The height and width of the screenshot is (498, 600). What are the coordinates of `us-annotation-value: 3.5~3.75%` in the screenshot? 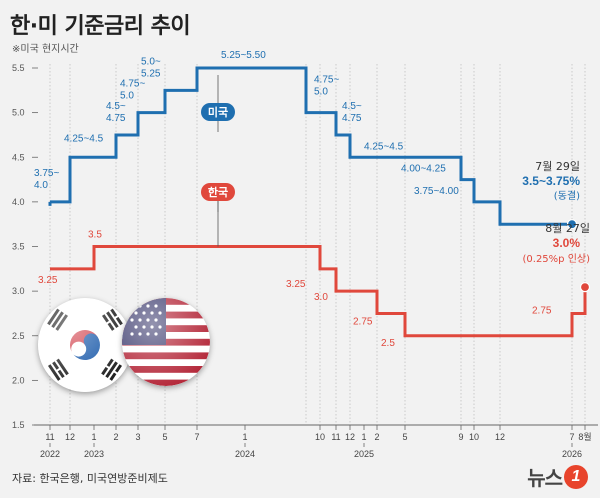 It's located at (551, 181).